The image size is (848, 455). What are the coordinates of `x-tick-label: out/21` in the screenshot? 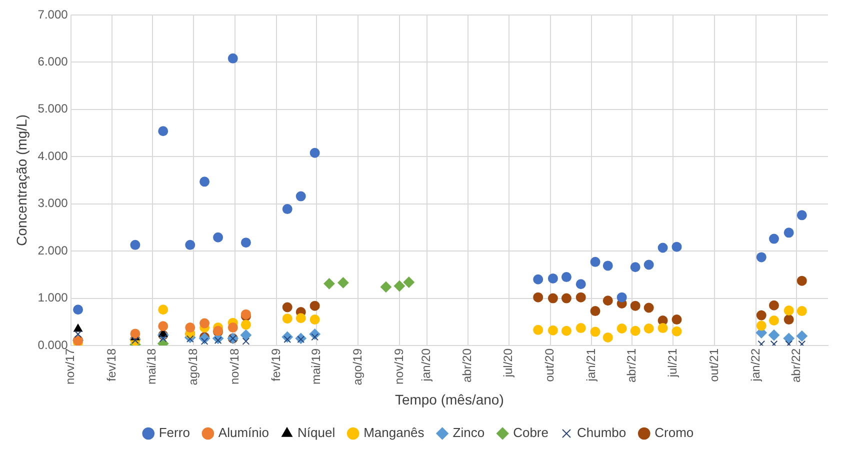 It's located at (713, 365).